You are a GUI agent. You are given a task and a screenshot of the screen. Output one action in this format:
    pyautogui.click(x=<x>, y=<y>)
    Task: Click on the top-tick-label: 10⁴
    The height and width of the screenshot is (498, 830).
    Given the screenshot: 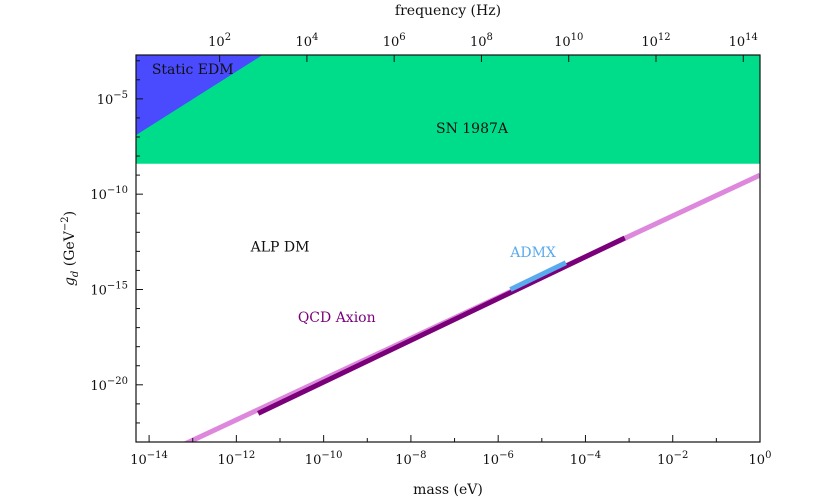 What is the action you would take?
    pyautogui.click(x=306, y=41)
    